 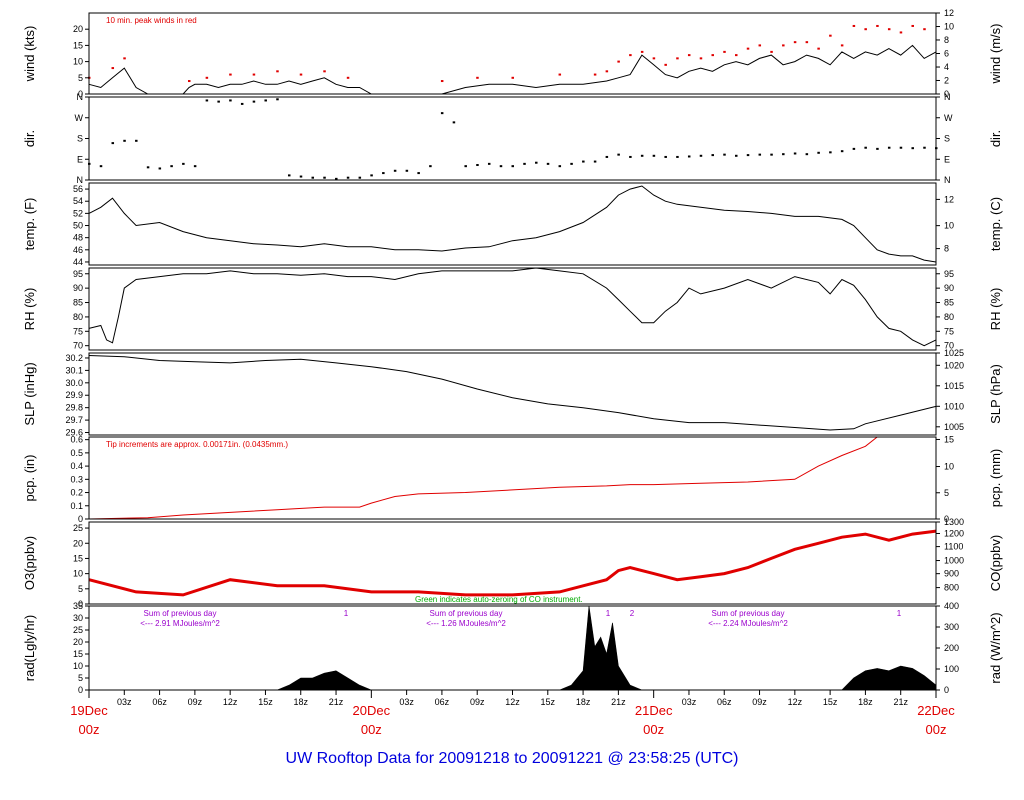 I want to click on dir-right-tick-label: S, so click(x=947, y=139).